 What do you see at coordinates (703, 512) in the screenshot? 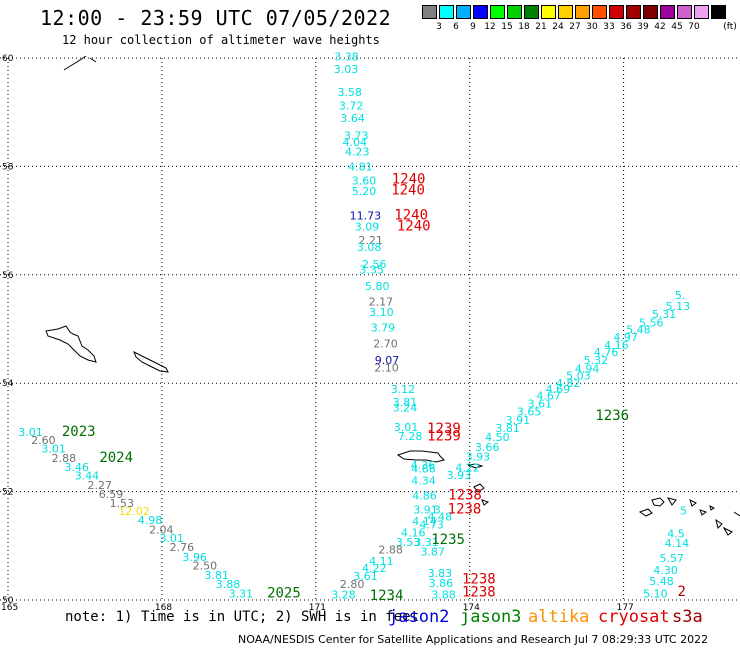
I see `island-east-h` at bounding box center [703, 512].